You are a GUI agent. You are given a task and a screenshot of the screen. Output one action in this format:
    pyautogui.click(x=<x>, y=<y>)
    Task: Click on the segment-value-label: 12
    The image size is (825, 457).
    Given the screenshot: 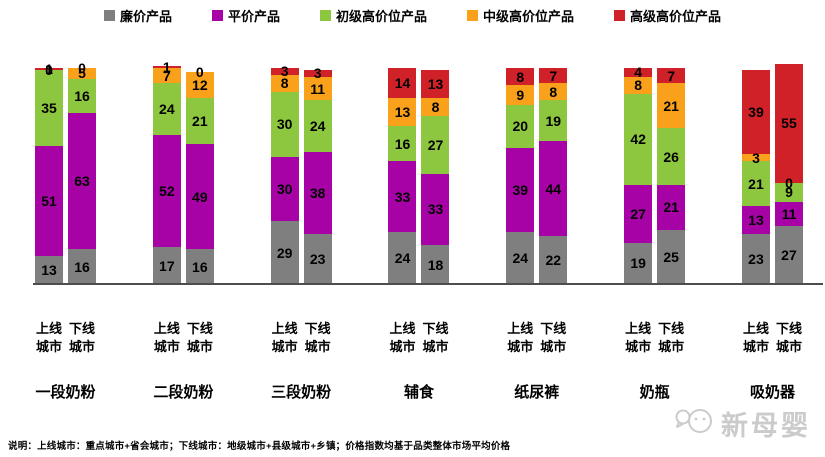 What is the action you would take?
    pyautogui.click(x=200, y=85)
    